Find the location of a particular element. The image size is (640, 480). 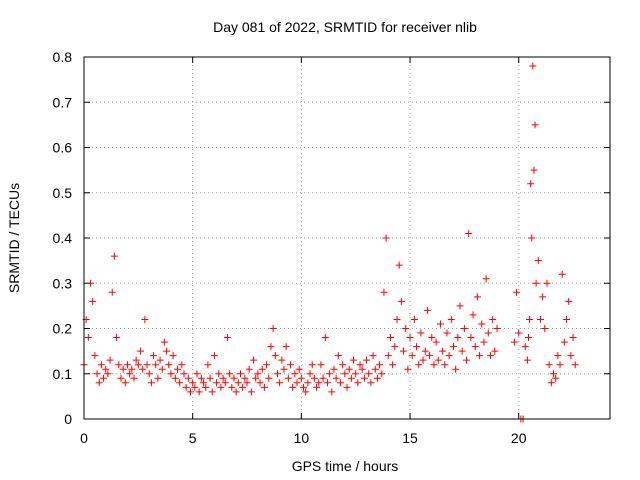

y-tick-label: 0.7 is located at coordinates (63, 102).